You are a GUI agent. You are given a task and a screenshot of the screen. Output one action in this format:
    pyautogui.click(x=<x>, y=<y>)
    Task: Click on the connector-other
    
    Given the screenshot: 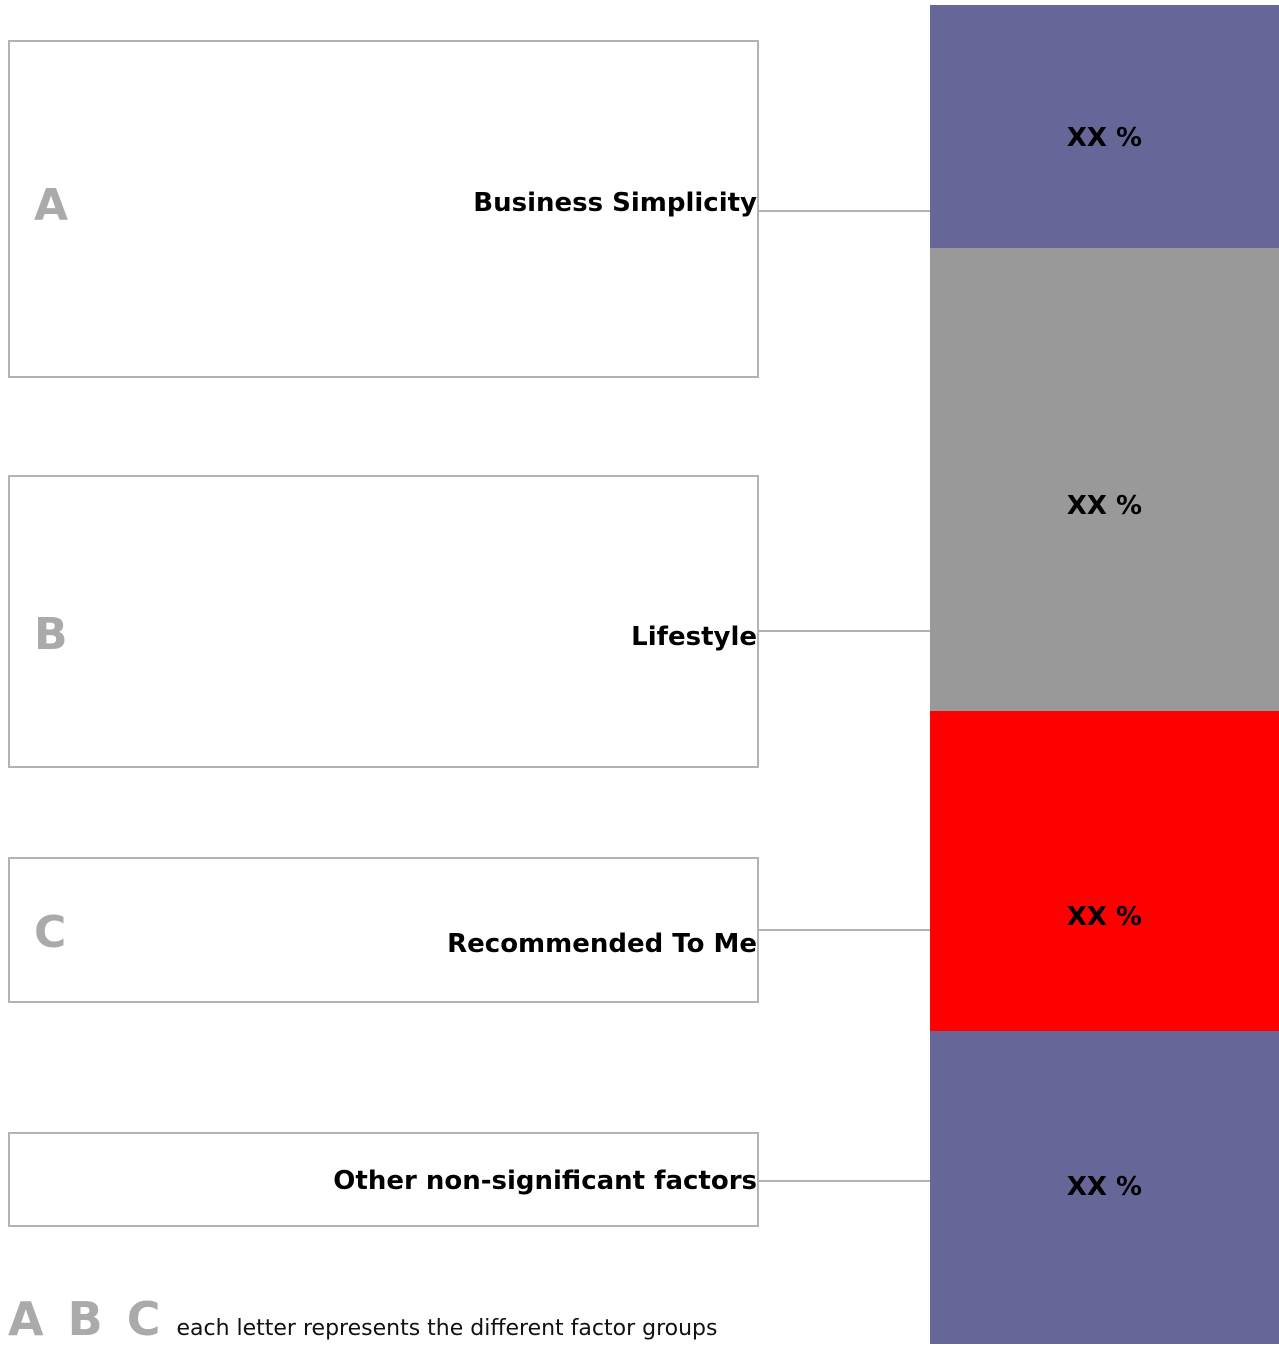 What is the action you would take?
    pyautogui.click(x=844, y=1181)
    